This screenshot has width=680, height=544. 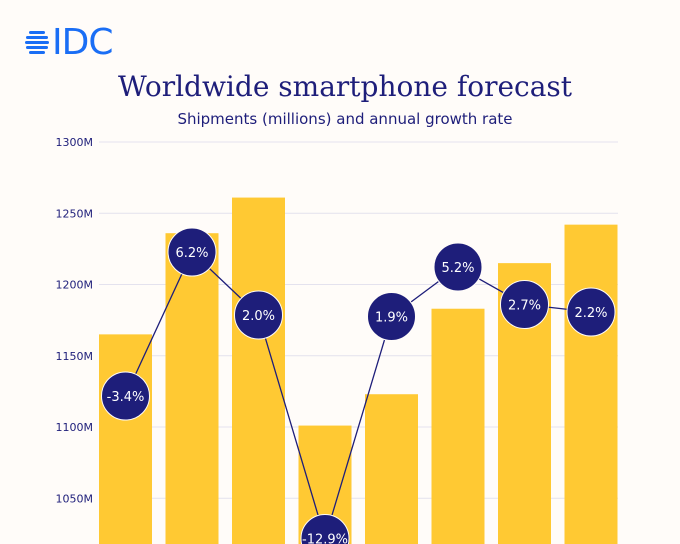 I want to click on growth-label: -3.4%, so click(x=126, y=397).